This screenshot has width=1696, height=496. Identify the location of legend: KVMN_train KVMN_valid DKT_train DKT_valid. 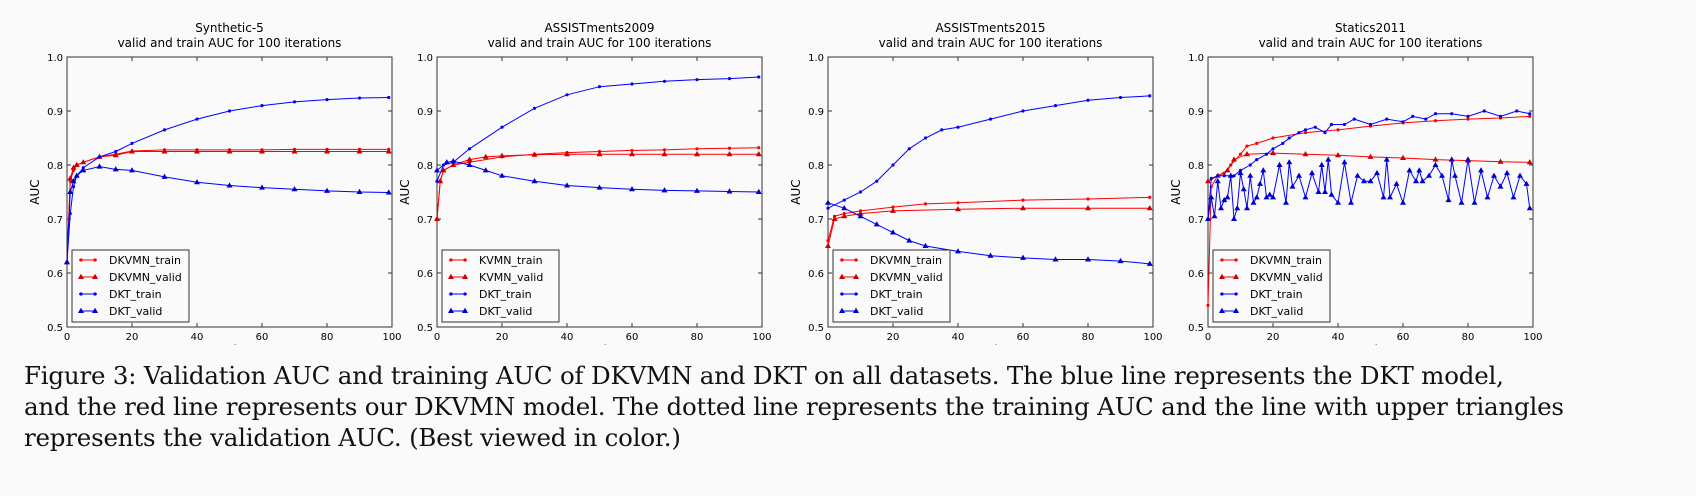
(500, 286).